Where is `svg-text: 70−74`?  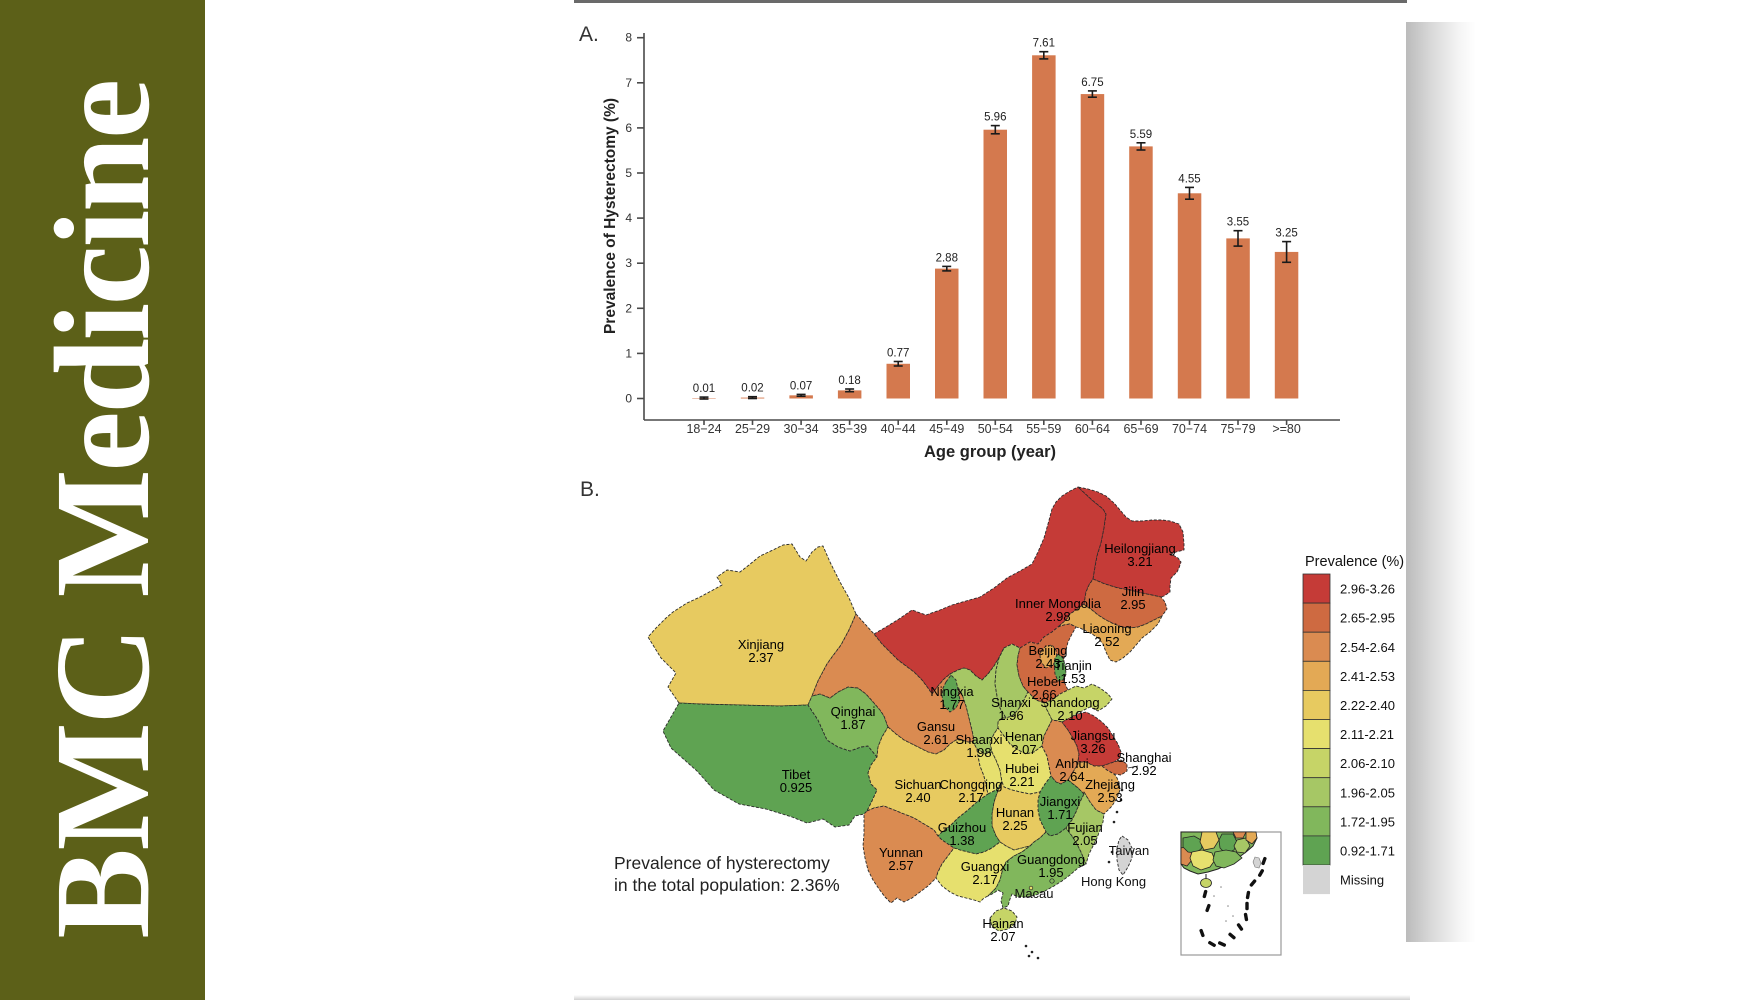
svg-text: 70−74 is located at coordinates (1189, 429).